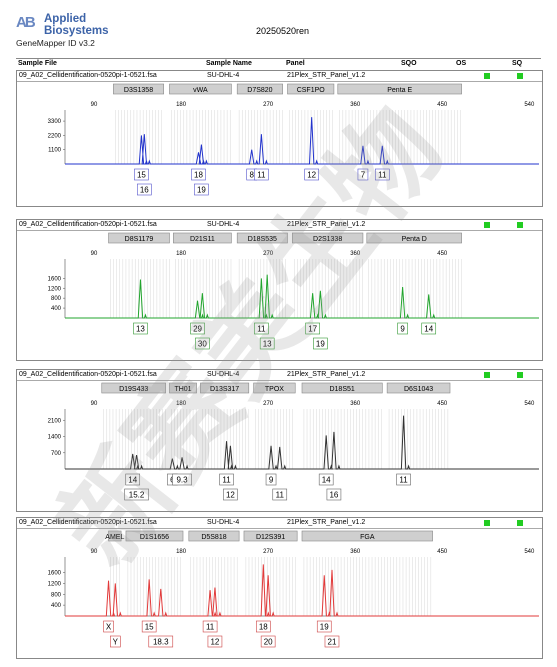  Describe the element at coordinates (55, 151) in the screenshot. I see `y-tick-label: 1100` at that location.